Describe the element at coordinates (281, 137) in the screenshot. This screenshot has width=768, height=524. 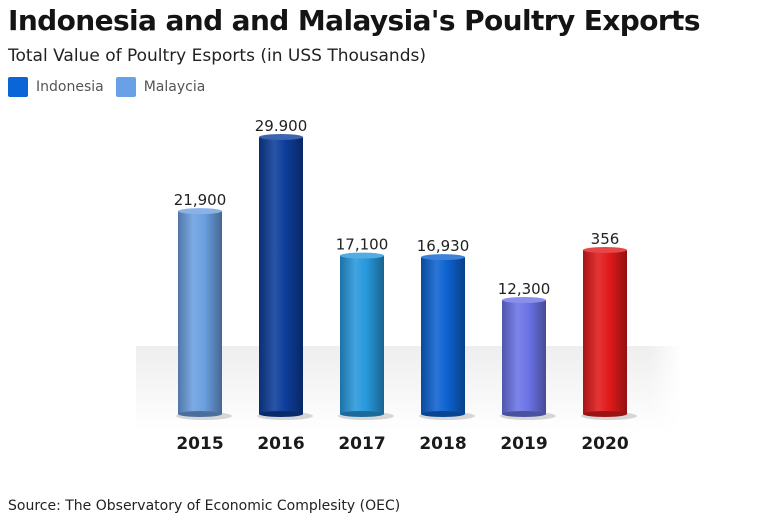
I see `bar-cap-2016` at that location.